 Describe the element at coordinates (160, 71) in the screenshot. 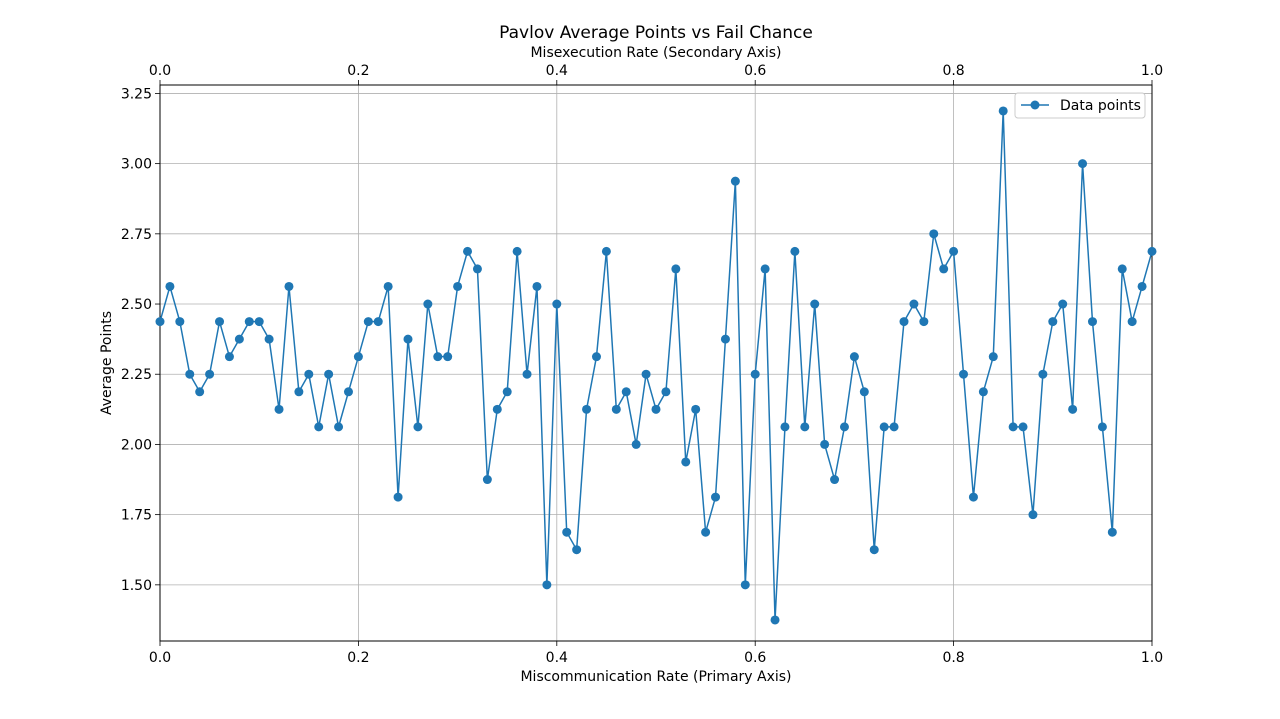

I see `x2-tick-label: 0.0` at that location.